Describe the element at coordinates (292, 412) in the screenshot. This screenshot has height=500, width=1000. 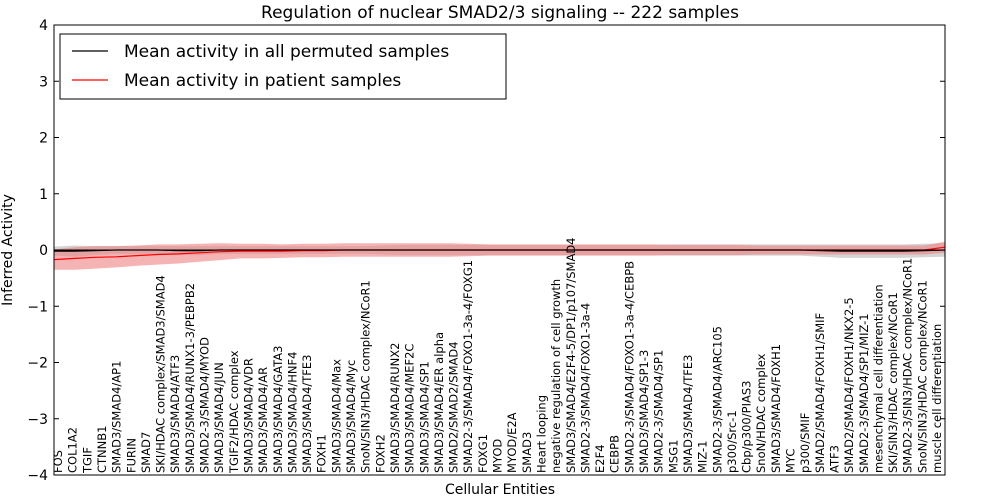
I see `entity-label: SMAD3/SMAD4/HNF4` at that location.